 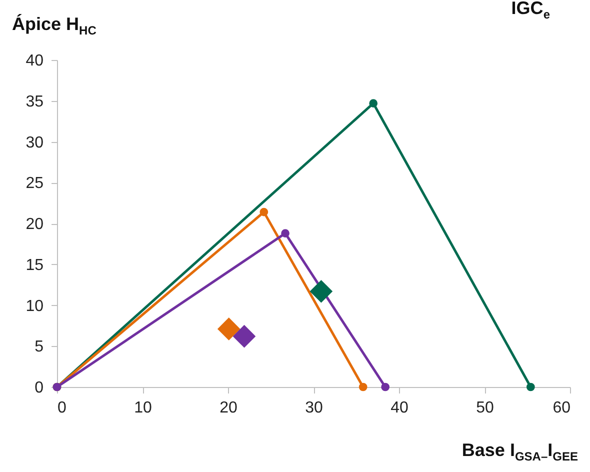 I want to click on x-axis-title: Base I$_{GSA–}$I$_{GEE}$, so click(x=520, y=452).